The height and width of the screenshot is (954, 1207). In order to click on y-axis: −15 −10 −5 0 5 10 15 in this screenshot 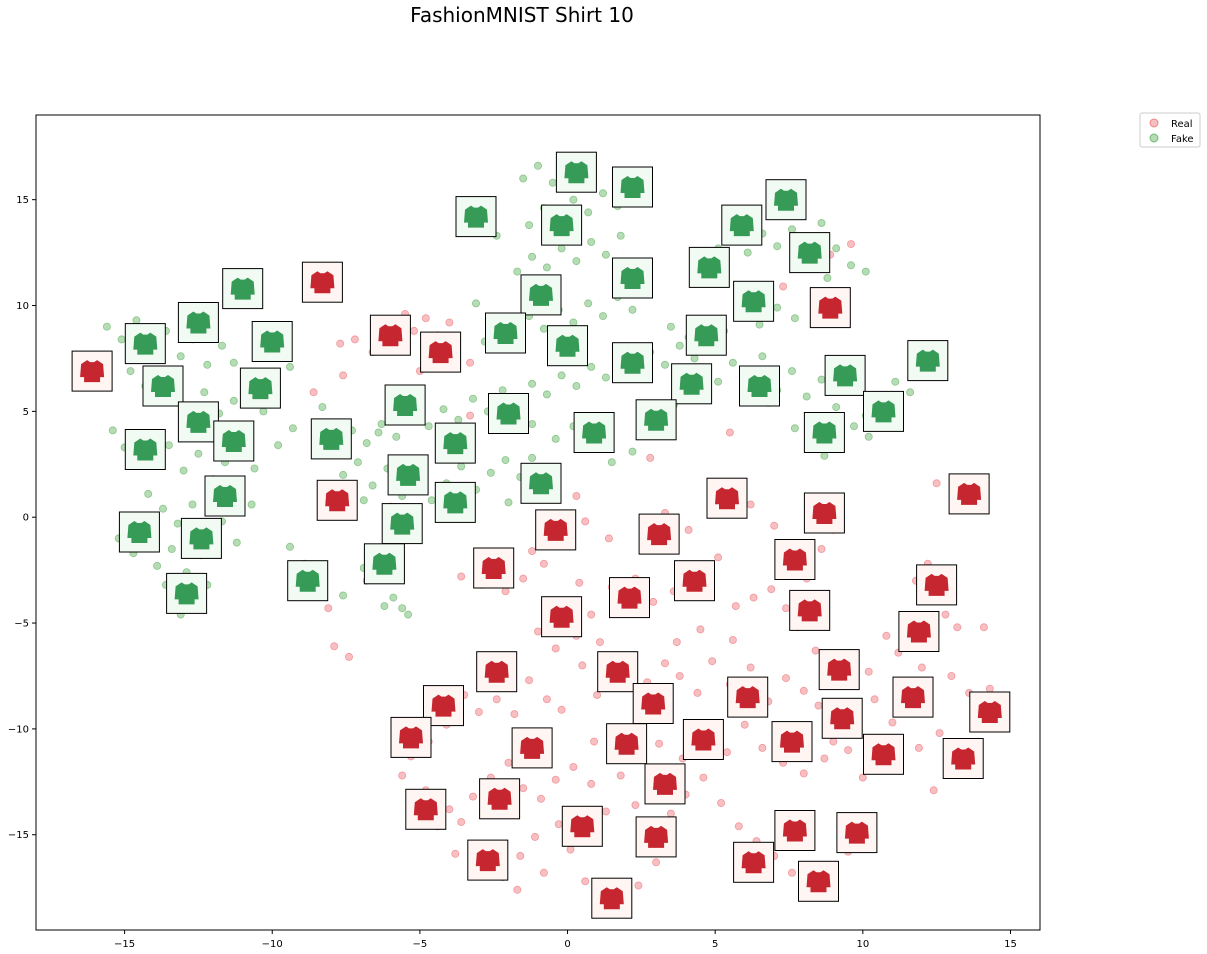, I will do `click(22, 518)`.